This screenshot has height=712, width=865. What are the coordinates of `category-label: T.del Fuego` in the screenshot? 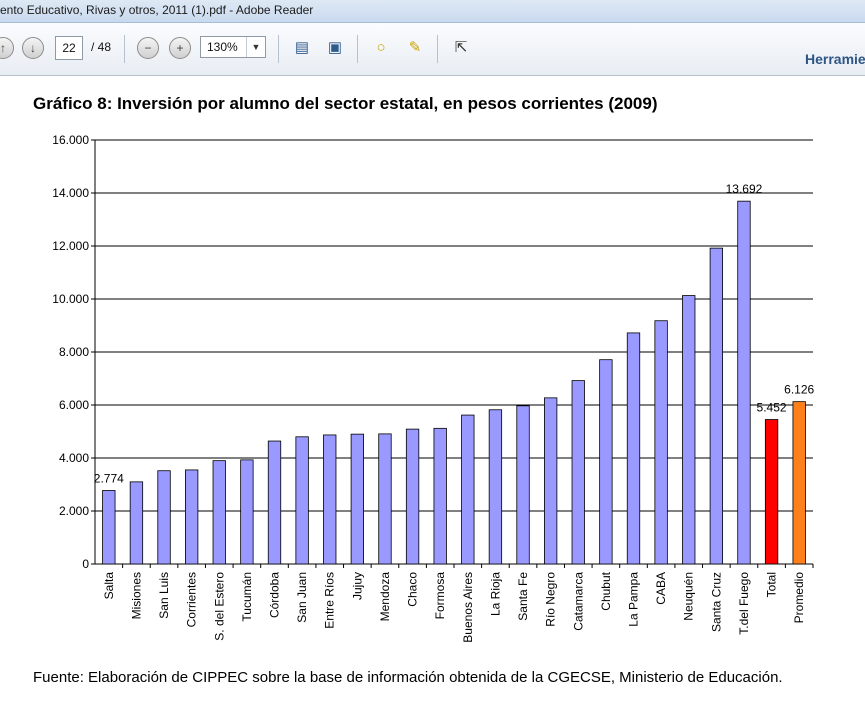 It's located at (744, 603).